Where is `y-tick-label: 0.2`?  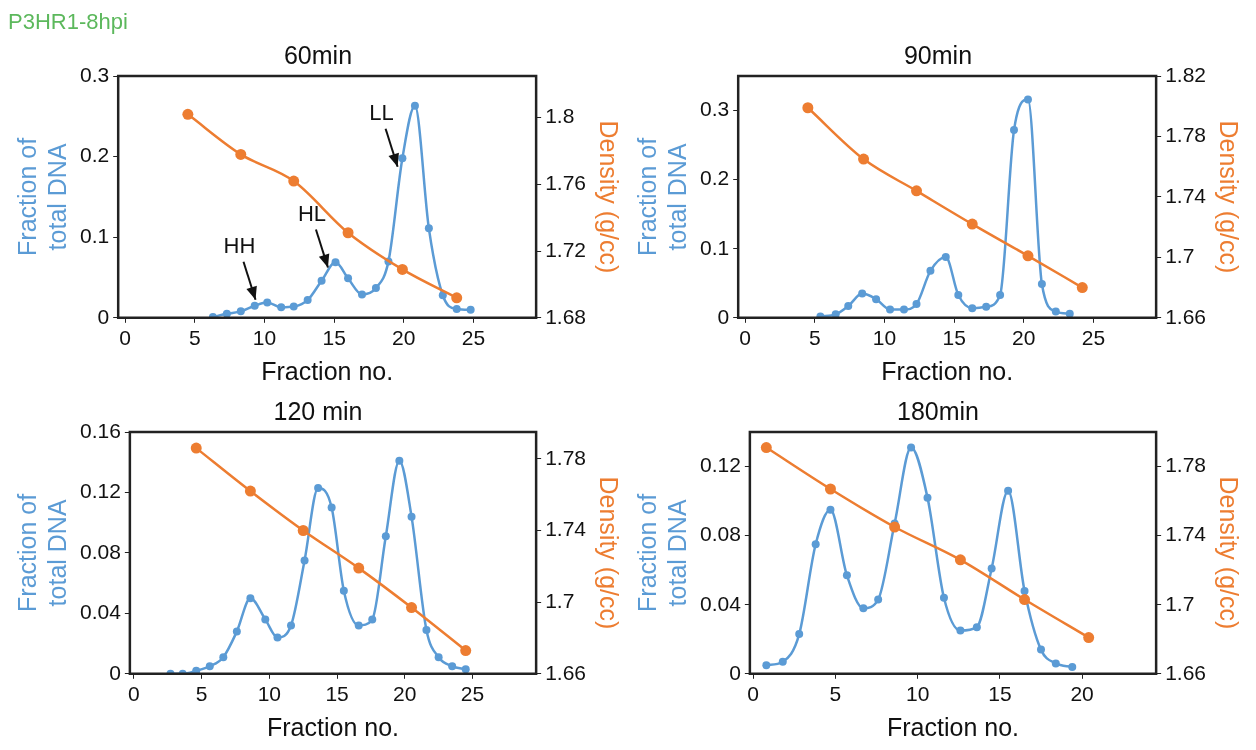 y-tick-label: 0.2 is located at coordinates (714, 178).